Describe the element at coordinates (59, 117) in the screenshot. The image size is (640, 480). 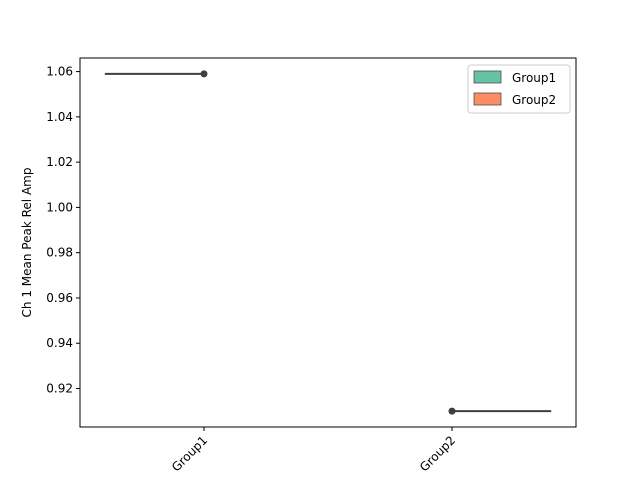
I see `y-tick-label: 1.04` at that location.